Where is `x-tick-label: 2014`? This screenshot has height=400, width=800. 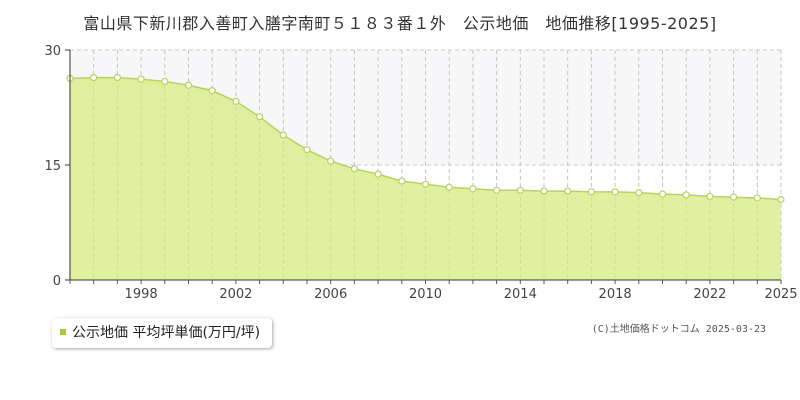 x-tick-label: 2014 is located at coordinates (520, 294).